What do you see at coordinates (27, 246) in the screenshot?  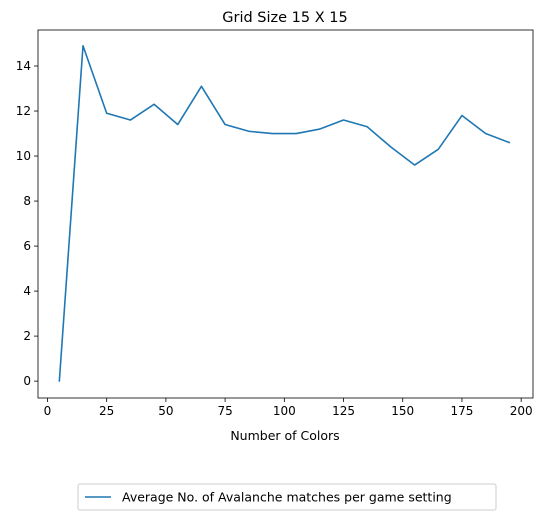 I see `y-tick-label: 6` at bounding box center [27, 246].